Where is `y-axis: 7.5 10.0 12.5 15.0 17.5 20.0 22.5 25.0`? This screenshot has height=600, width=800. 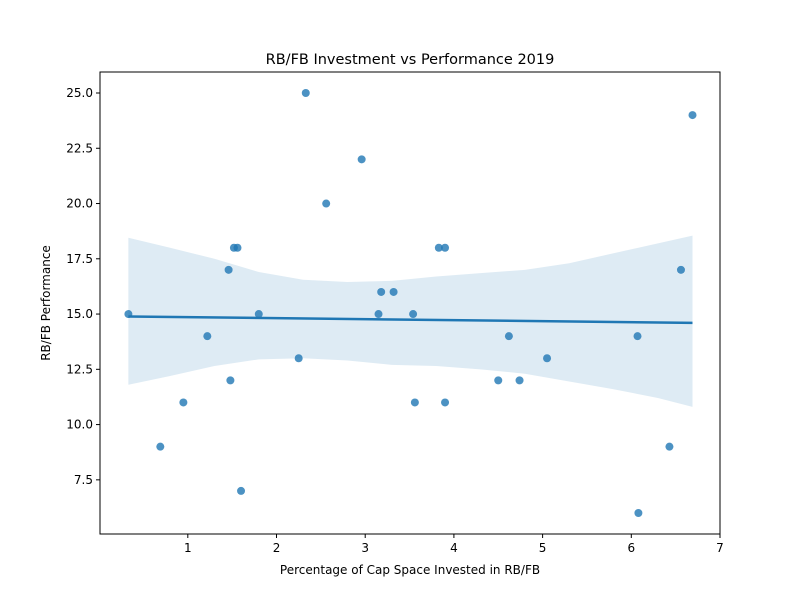 y-axis: 7.5 10.0 12.5 15.0 17.5 20.0 22.5 25.0 is located at coordinates (83, 286).